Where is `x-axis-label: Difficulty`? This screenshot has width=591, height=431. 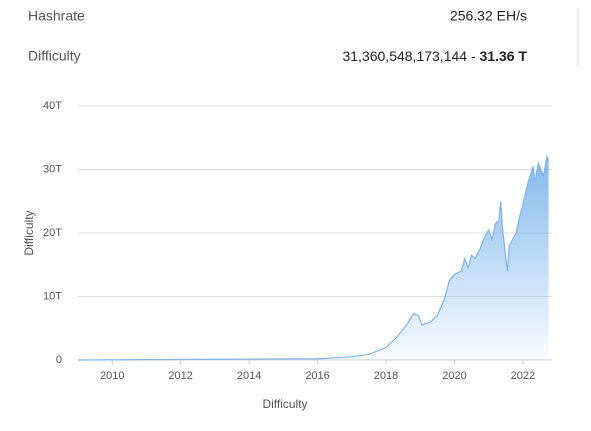 x-axis-label: Difficulty is located at coordinates (284, 404).